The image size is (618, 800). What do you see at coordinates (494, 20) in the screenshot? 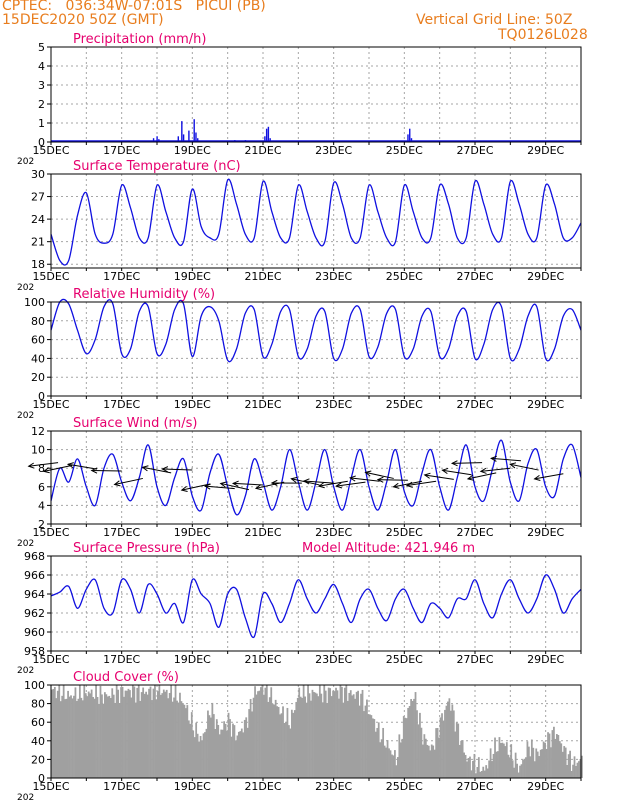
I see `header-grid-note: Vertical Grid Line: 50Z` at bounding box center [494, 20].